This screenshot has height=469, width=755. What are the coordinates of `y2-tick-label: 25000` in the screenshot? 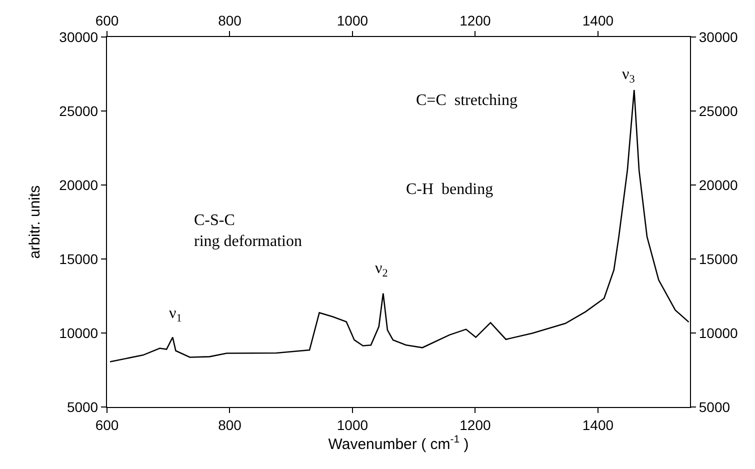 It's located at (718, 110).